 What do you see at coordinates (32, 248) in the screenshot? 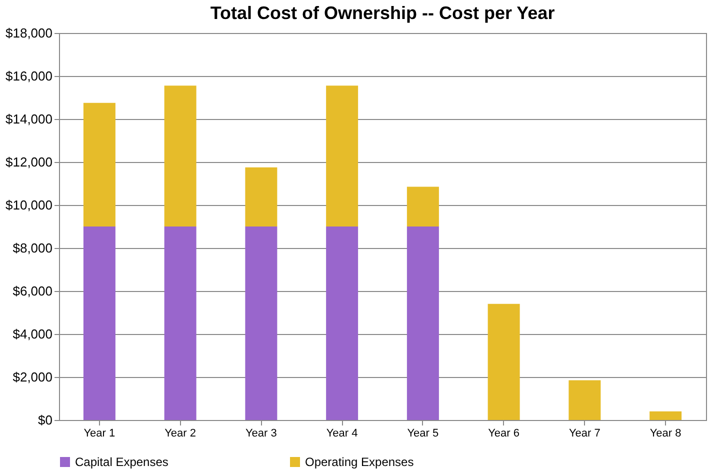
I see `y-tick-label: $8,000` at bounding box center [32, 248].